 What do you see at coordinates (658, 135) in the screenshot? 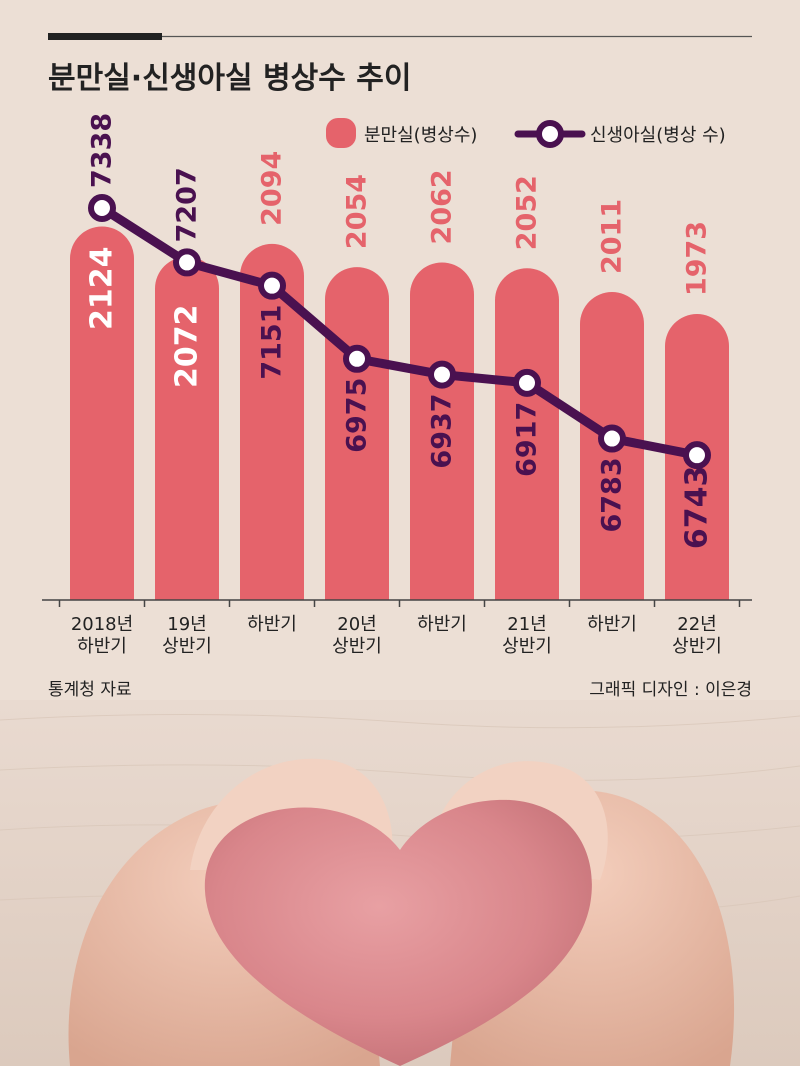
I see `legend-line-label: 신생아실(병상 수)` at bounding box center [658, 135].